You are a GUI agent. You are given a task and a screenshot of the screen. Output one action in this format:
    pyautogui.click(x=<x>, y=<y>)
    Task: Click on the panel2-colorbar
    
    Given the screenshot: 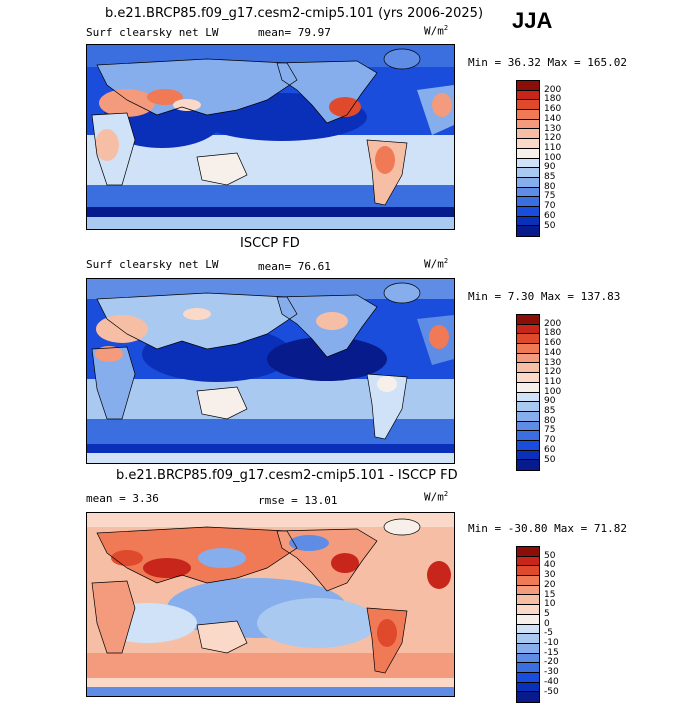 What is the action you would take?
    pyautogui.click(x=528, y=392)
    